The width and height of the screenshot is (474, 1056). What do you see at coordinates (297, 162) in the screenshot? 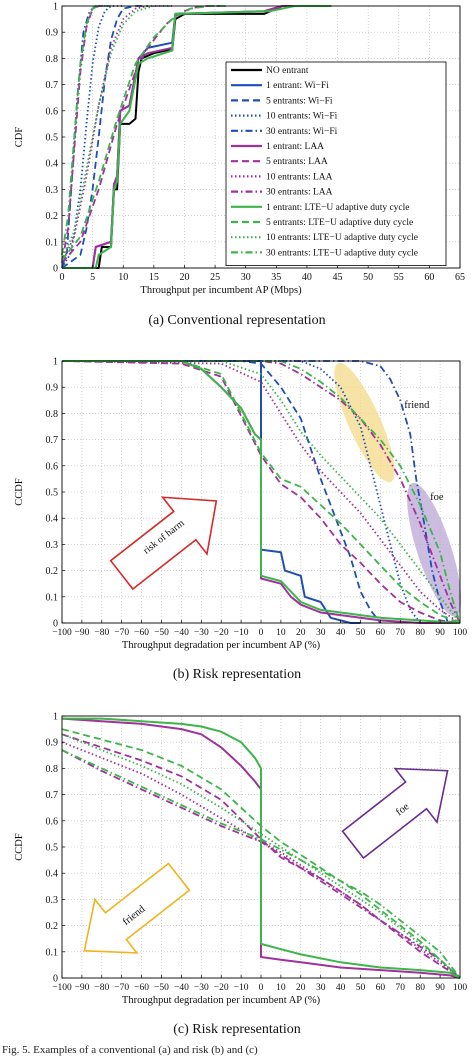
I see `legend-entry: 5 entrants: LAA` at bounding box center [297, 162].